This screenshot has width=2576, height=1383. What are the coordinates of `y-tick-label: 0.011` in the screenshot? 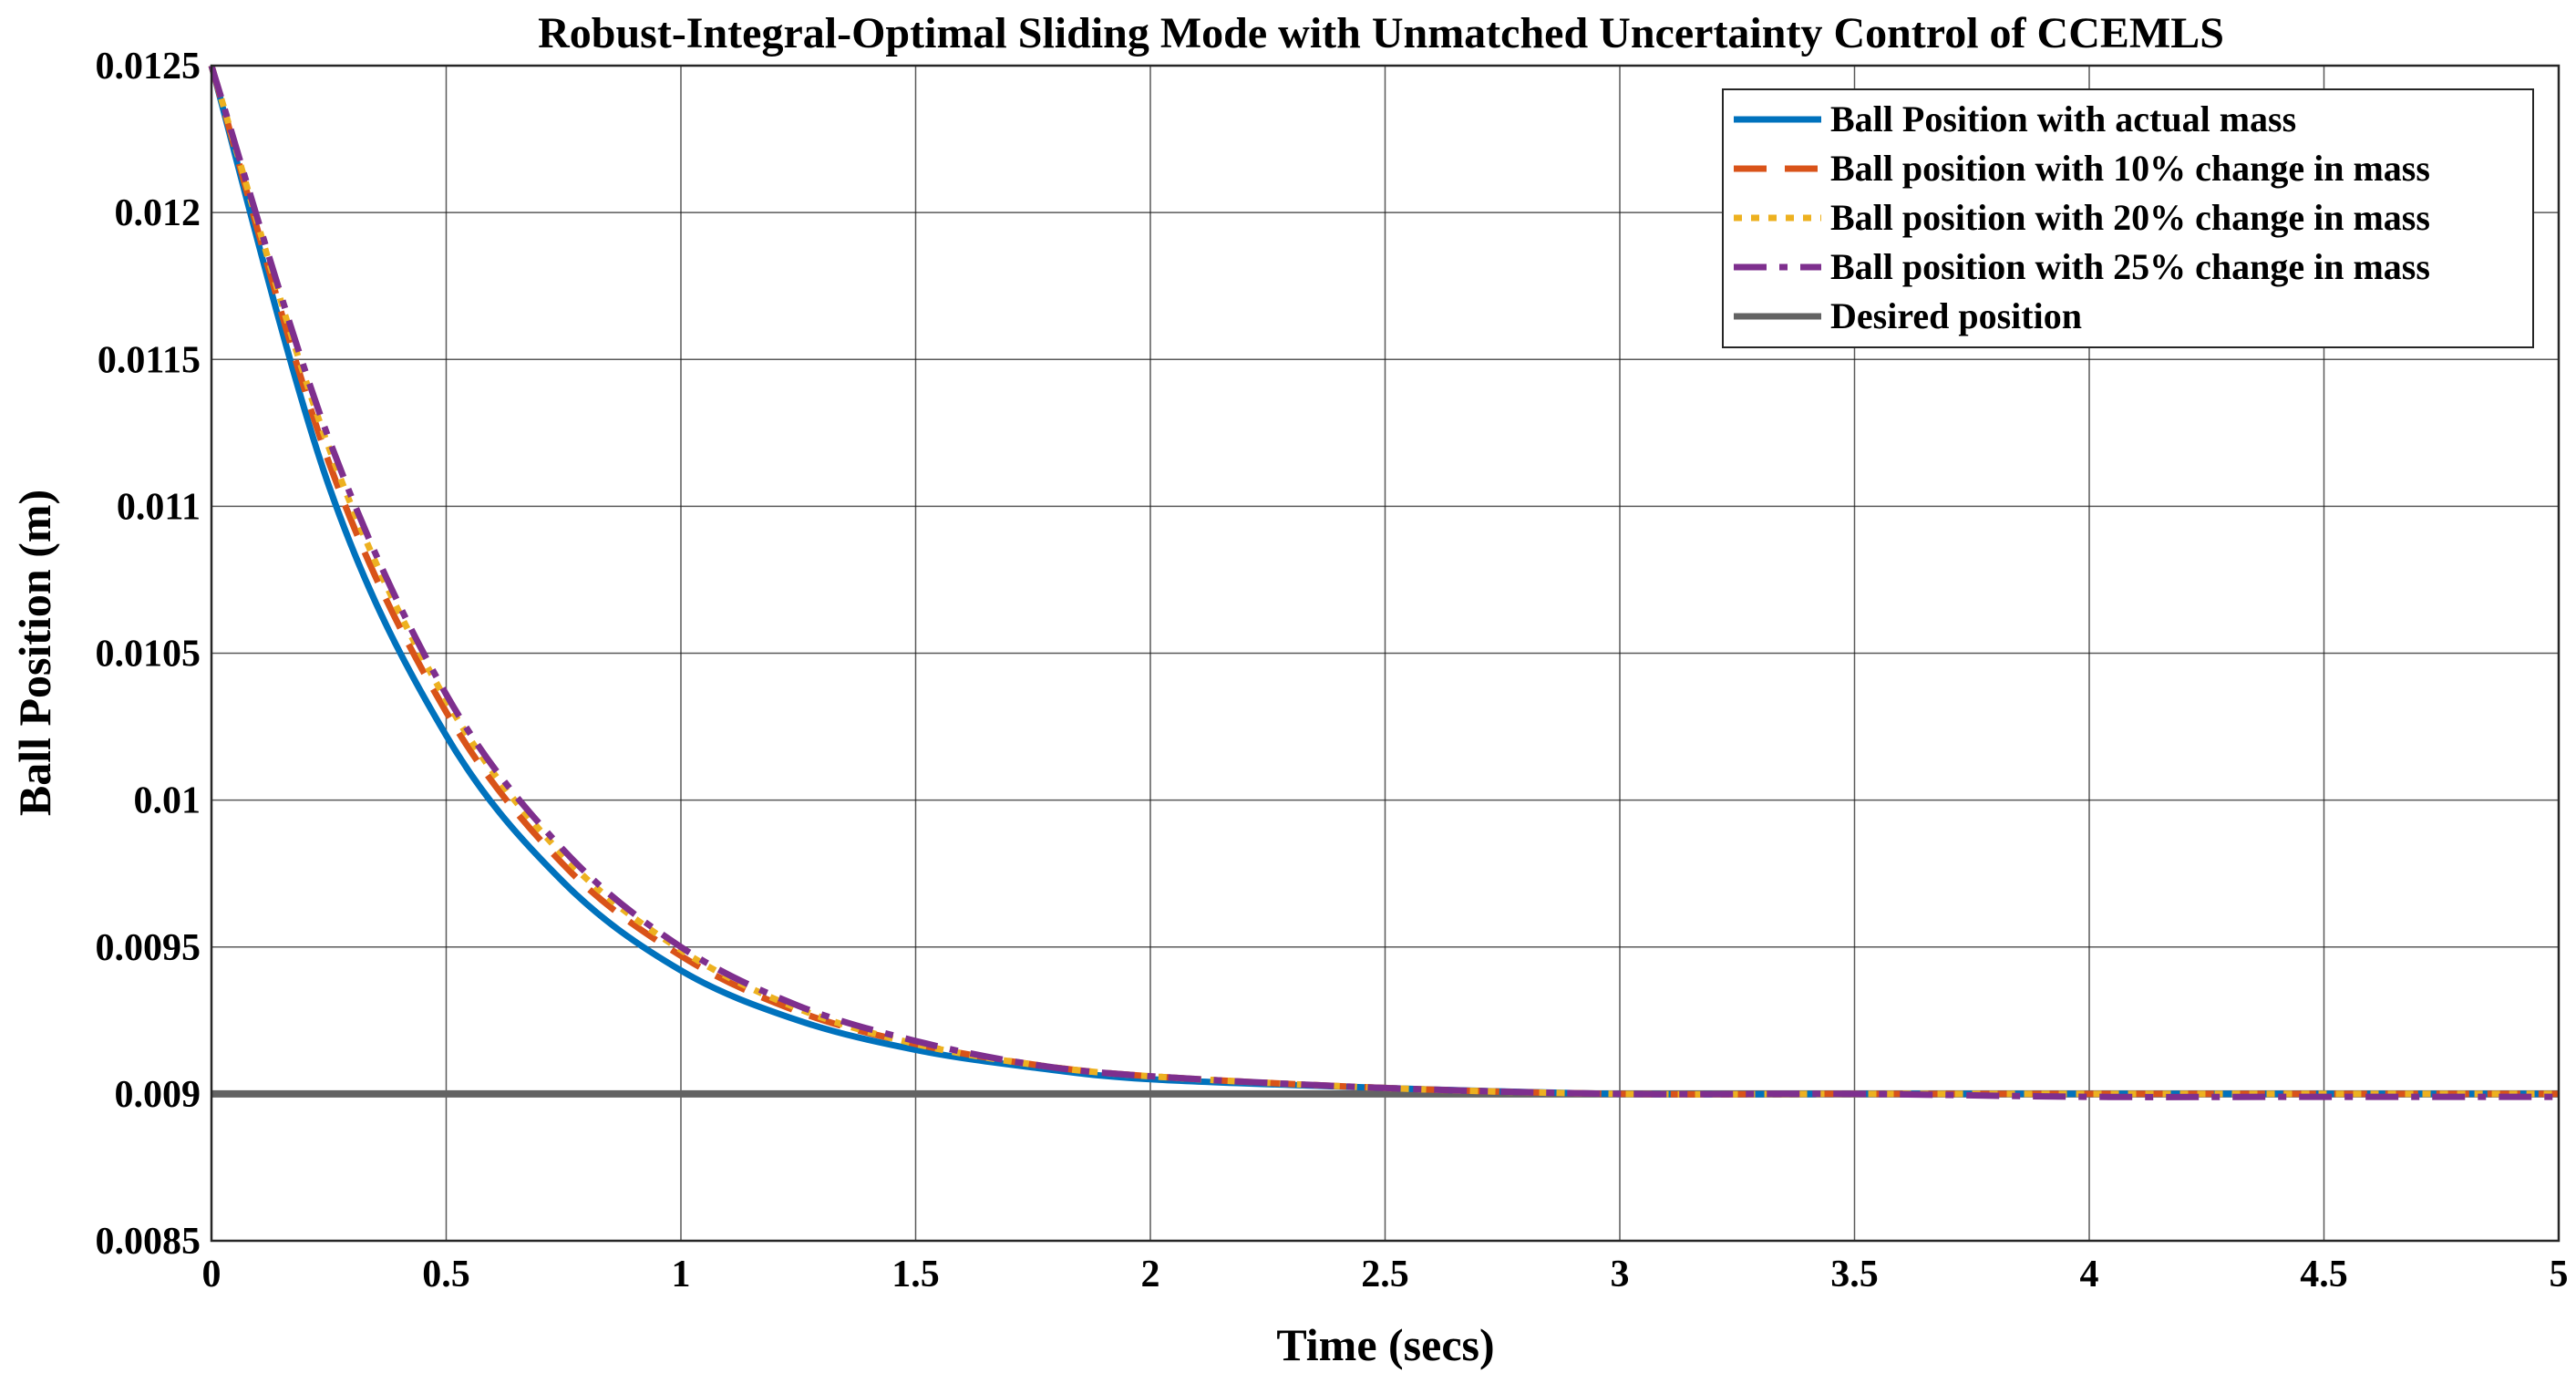 It's located at (159, 507).